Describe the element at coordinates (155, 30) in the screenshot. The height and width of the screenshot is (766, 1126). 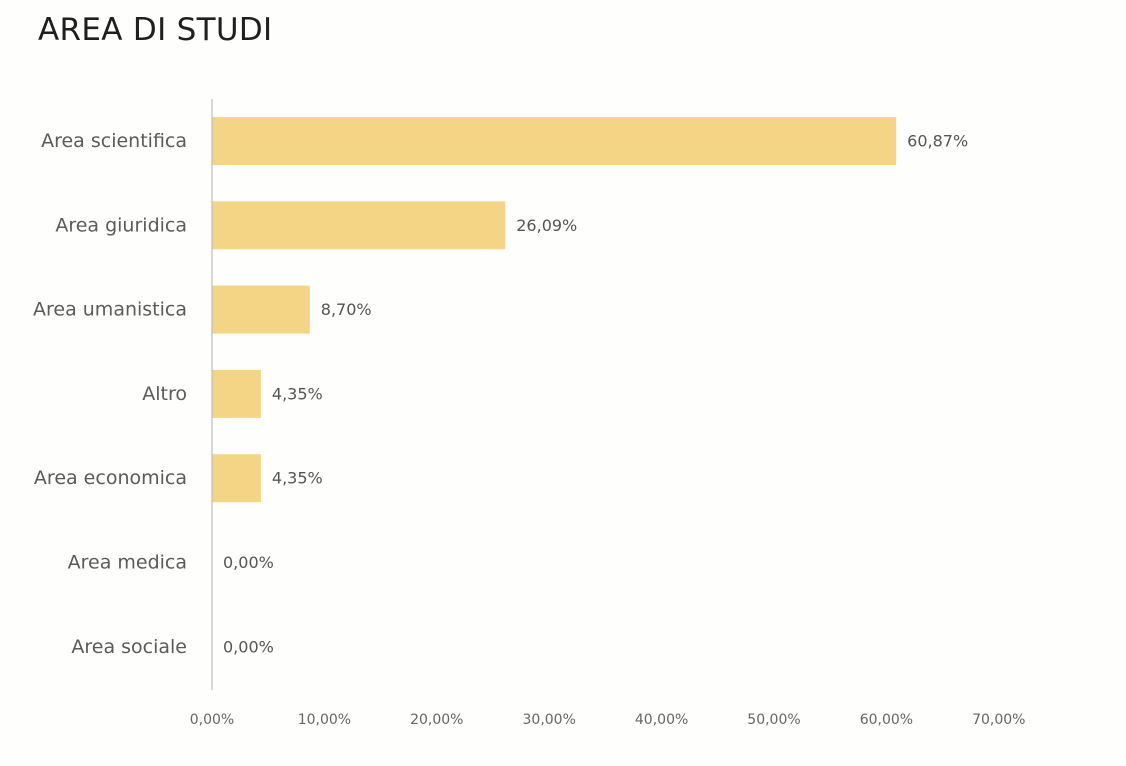
I see `chart-title: AREA DI STUDI` at that location.